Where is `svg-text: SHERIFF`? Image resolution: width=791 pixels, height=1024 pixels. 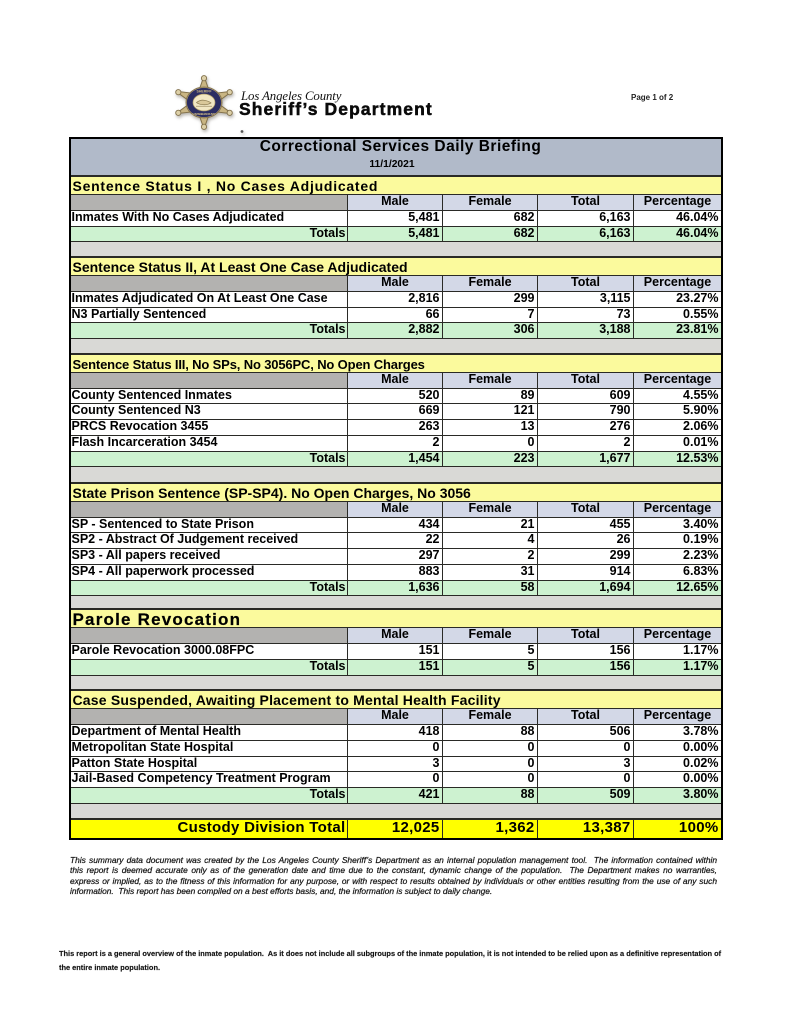
svg-text: SHERIFF is located at coordinates (205, 92).